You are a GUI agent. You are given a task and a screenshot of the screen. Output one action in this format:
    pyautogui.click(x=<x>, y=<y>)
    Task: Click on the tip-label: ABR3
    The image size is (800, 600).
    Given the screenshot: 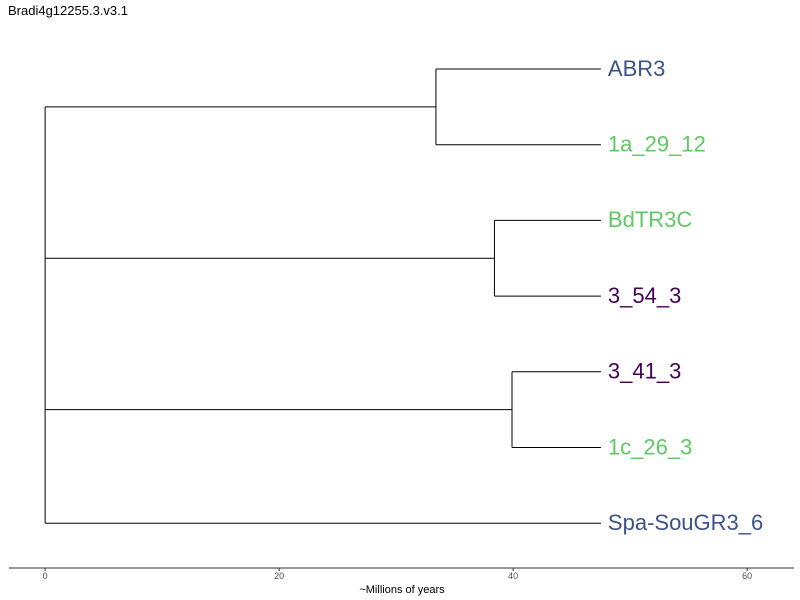 What is the action you would take?
    pyautogui.click(x=636, y=68)
    